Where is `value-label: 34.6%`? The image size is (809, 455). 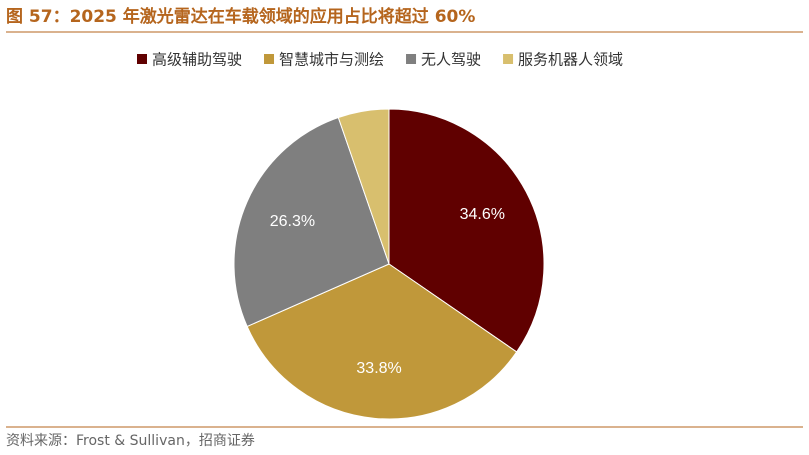 value-label: 34.6% is located at coordinates (482, 214).